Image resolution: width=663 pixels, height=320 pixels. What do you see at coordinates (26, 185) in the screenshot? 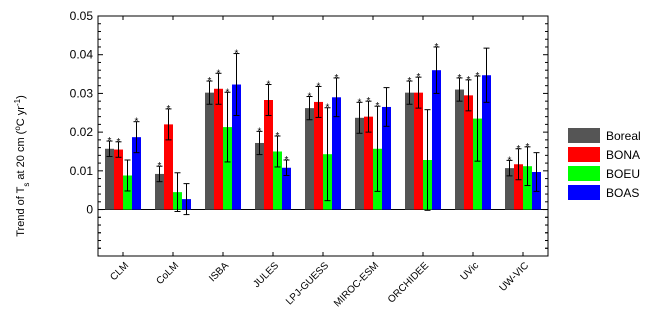
I see `y-axis-title-sub: s` at bounding box center [26, 185].